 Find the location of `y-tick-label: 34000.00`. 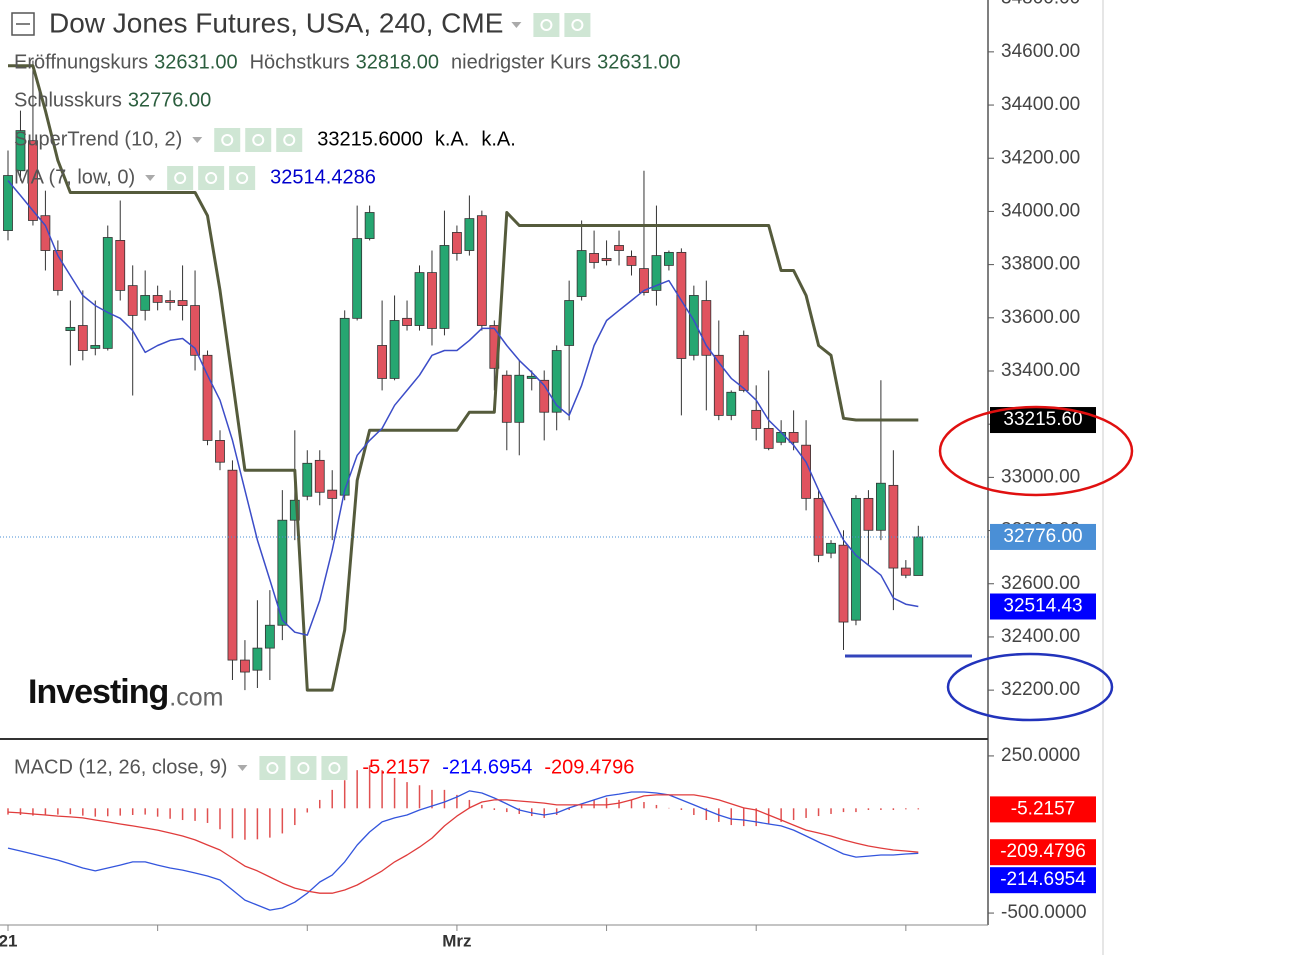

y-tick-label: 34000.00 is located at coordinates (1040, 210).